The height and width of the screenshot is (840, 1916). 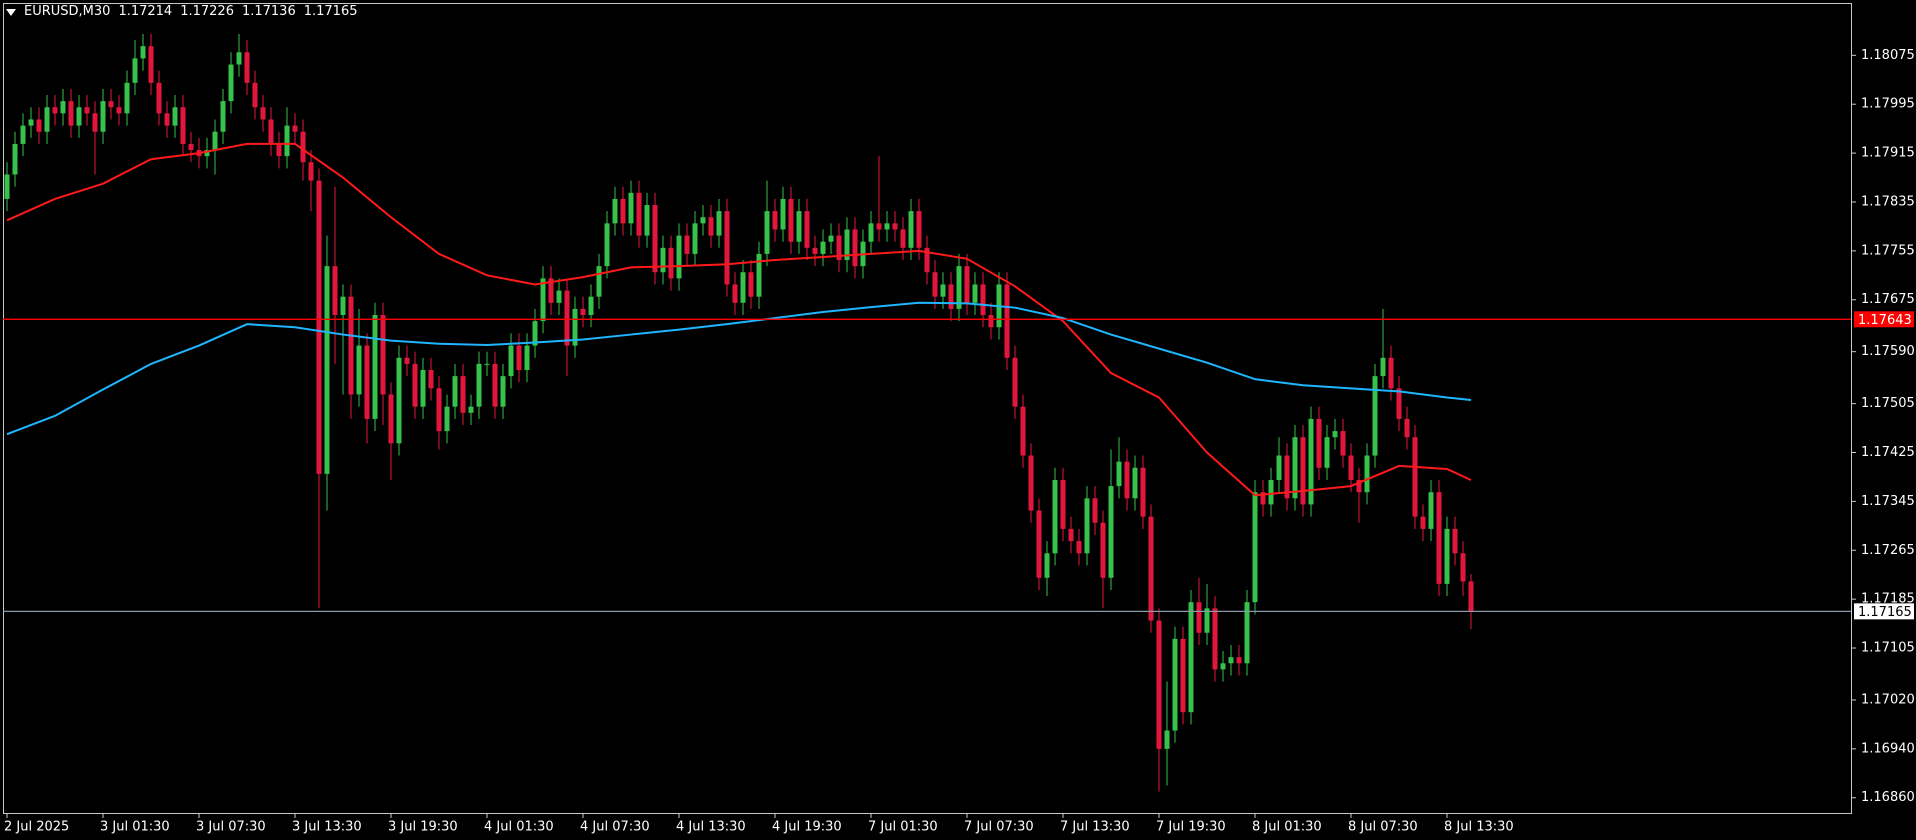 I want to click on x-tick-label: 4 Jul 01:30, so click(x=519, y=827).